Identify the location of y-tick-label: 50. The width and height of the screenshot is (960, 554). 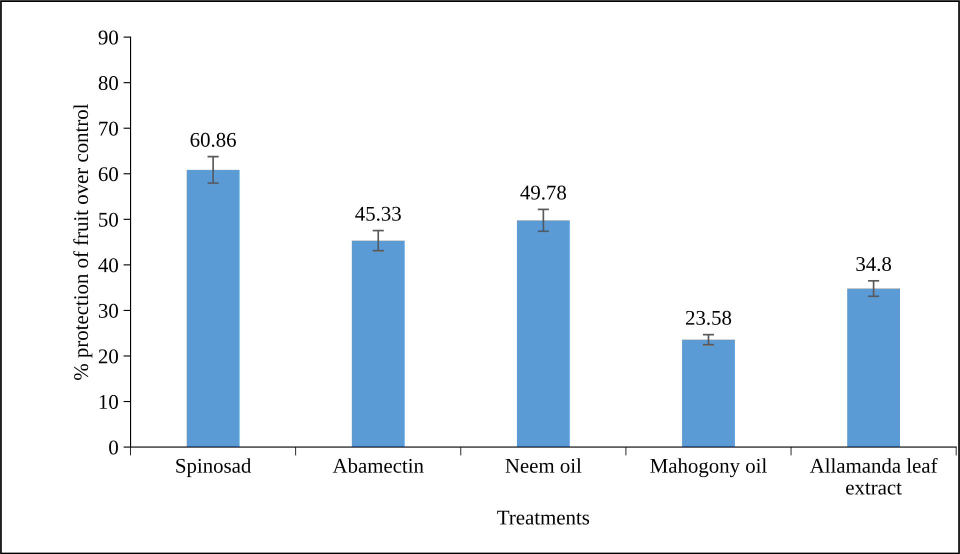
(108, 219).